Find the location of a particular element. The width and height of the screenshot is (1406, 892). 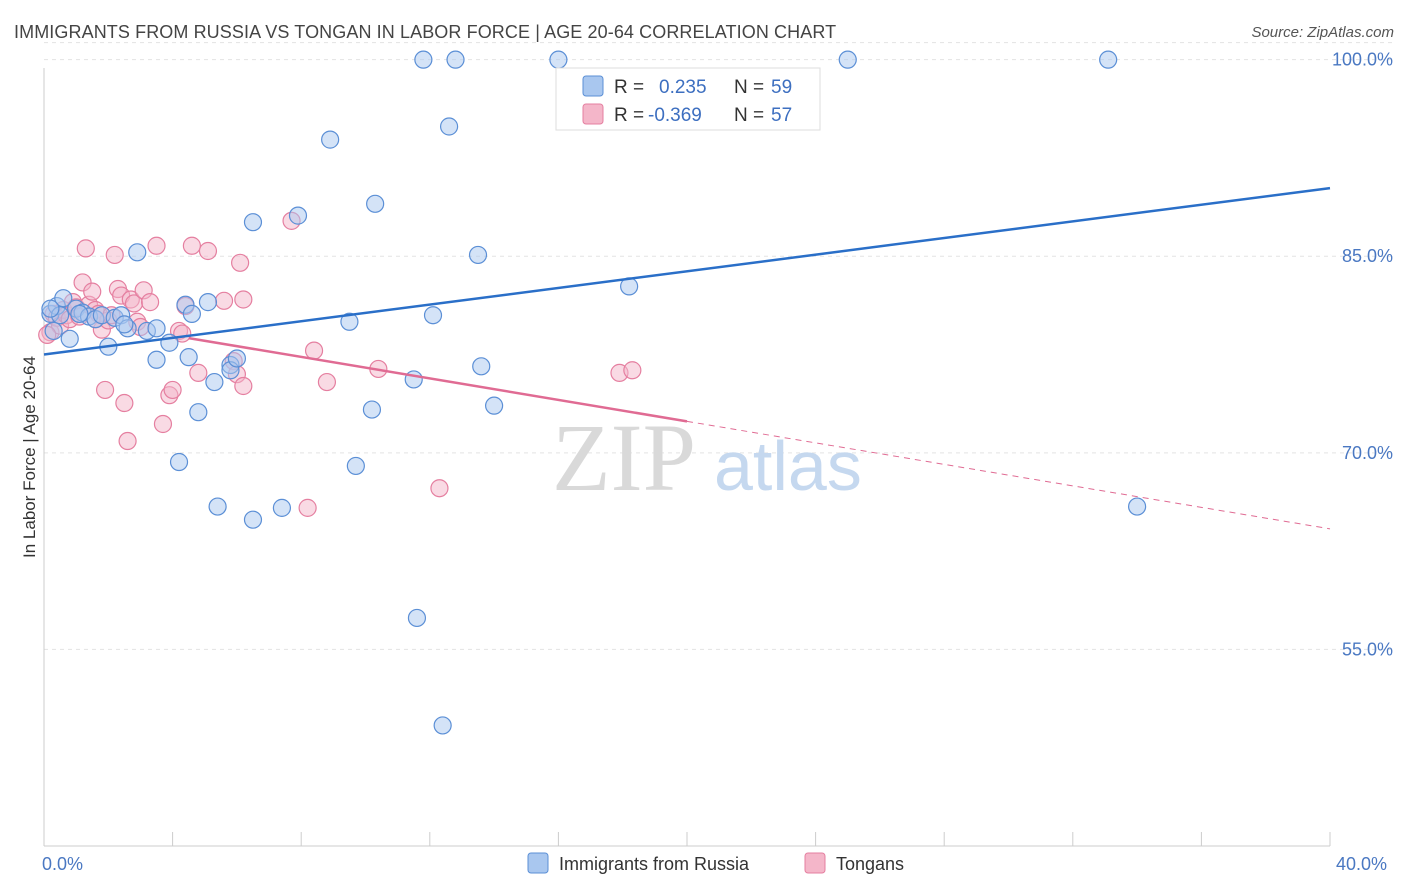

y-tick-label: 100.0% is located at coordinates (1362, 60).